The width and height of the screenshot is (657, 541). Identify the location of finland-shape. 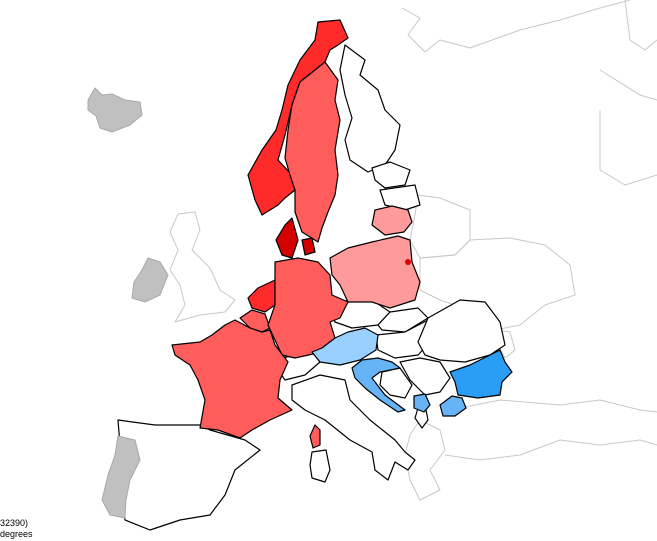
(370, 108).